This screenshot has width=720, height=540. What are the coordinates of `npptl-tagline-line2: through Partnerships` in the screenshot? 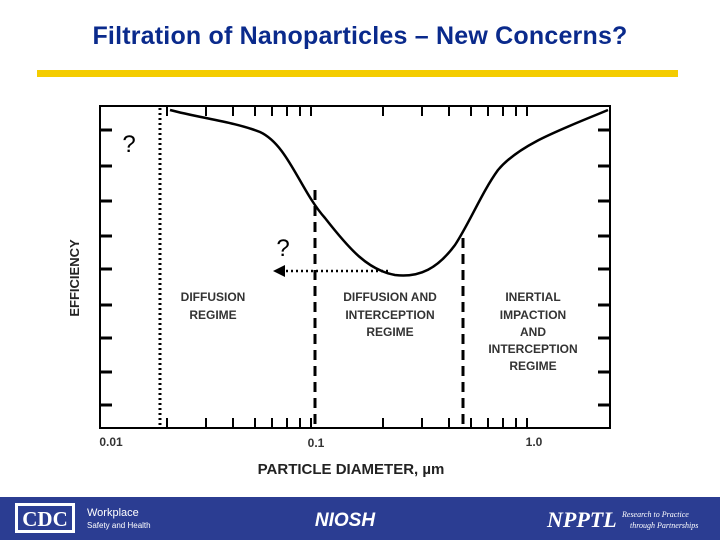 It's located at (664, 525).